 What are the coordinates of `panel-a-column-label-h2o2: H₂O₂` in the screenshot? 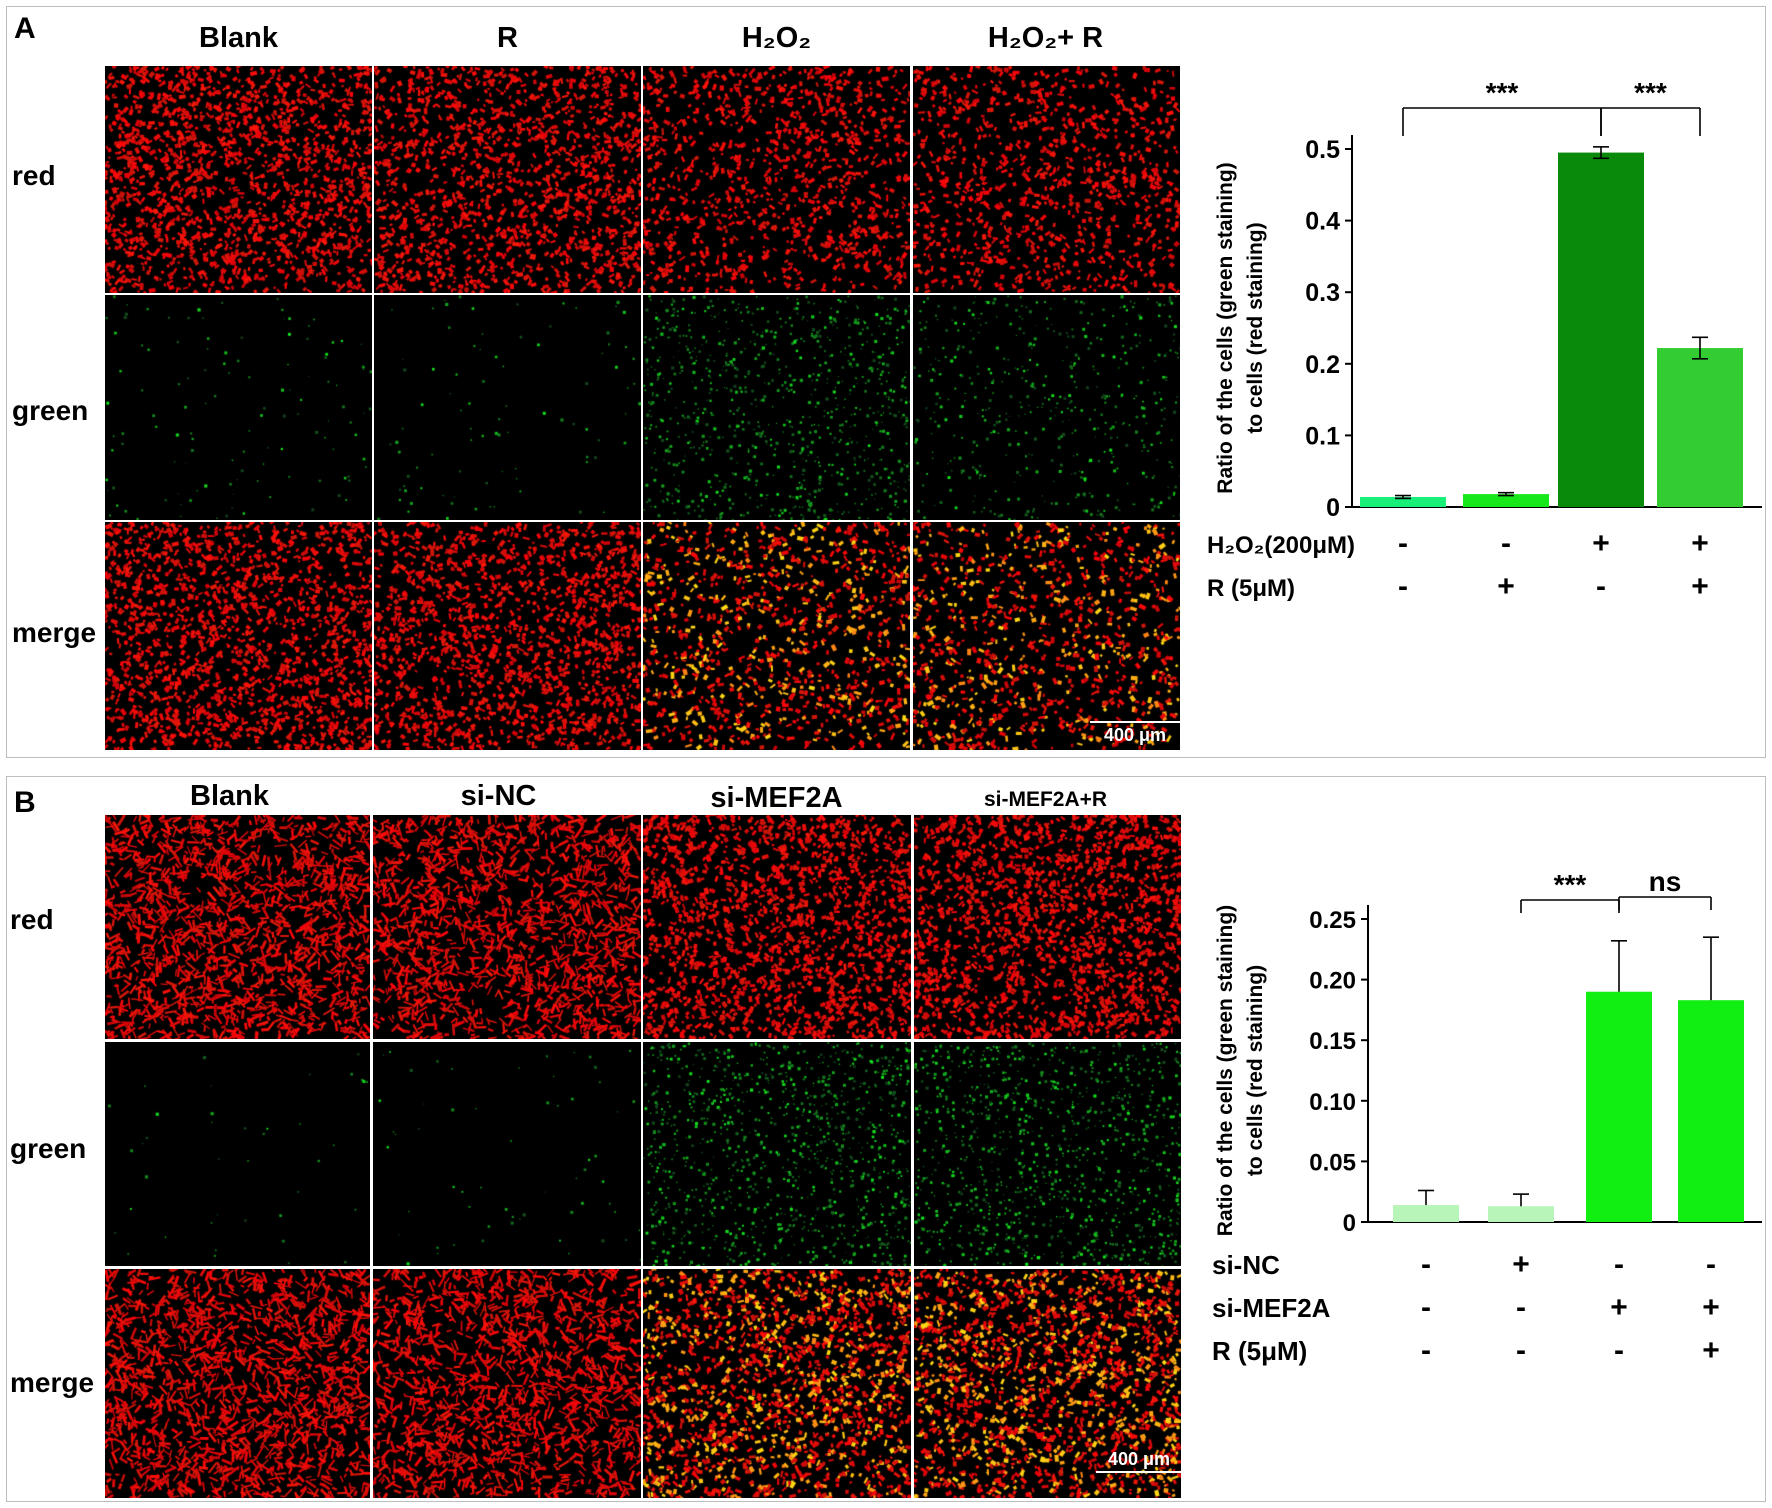 It's located at (776, 38).